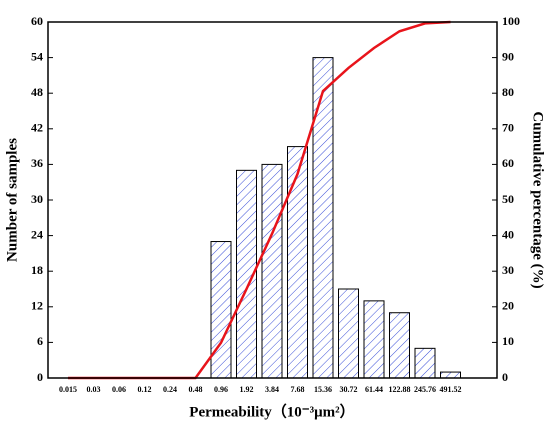  What do you see at coordinates (221, 389) in the screenshot?
I see `x-tick-label: 0.96` at bounding box center [221, 389].